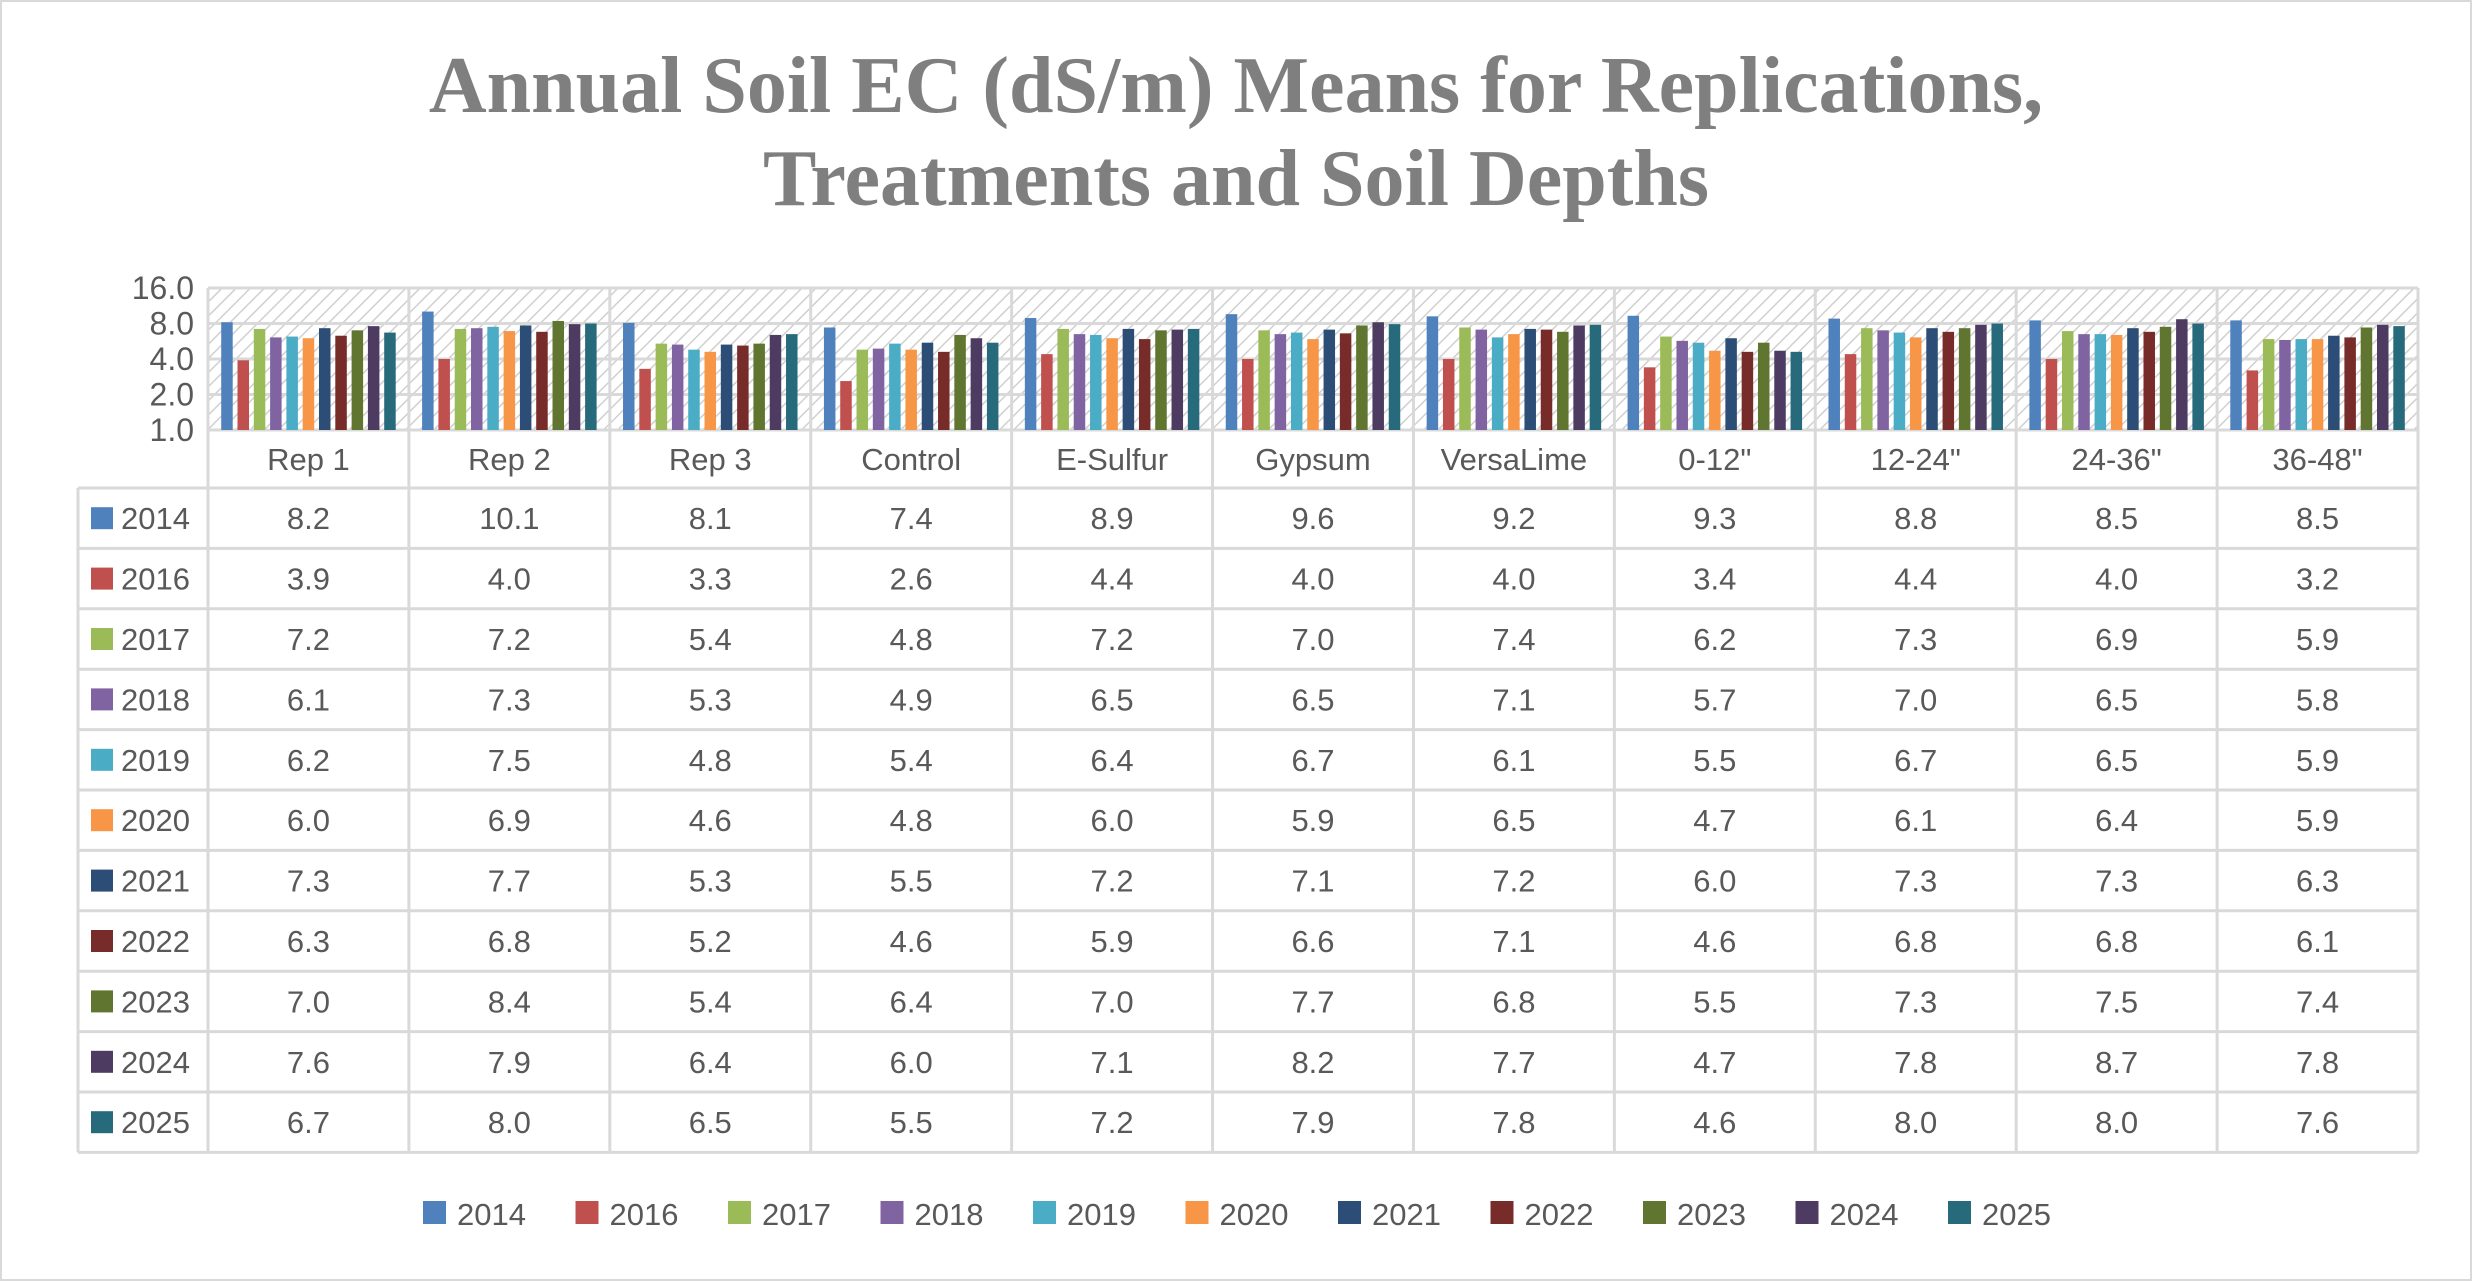  Describe the element at coordinates (155, 579) in the screenshot. I see `row-label: 2016` at that location.